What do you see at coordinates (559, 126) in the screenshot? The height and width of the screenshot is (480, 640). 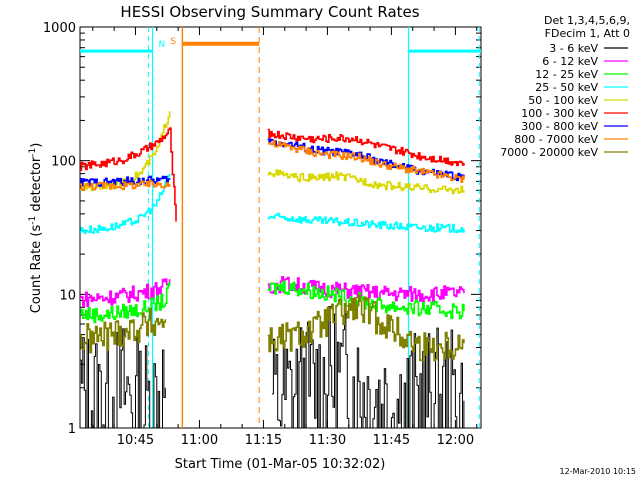 I see `legend-label: 300 - 800 keV` at bounding box center [559, 126].